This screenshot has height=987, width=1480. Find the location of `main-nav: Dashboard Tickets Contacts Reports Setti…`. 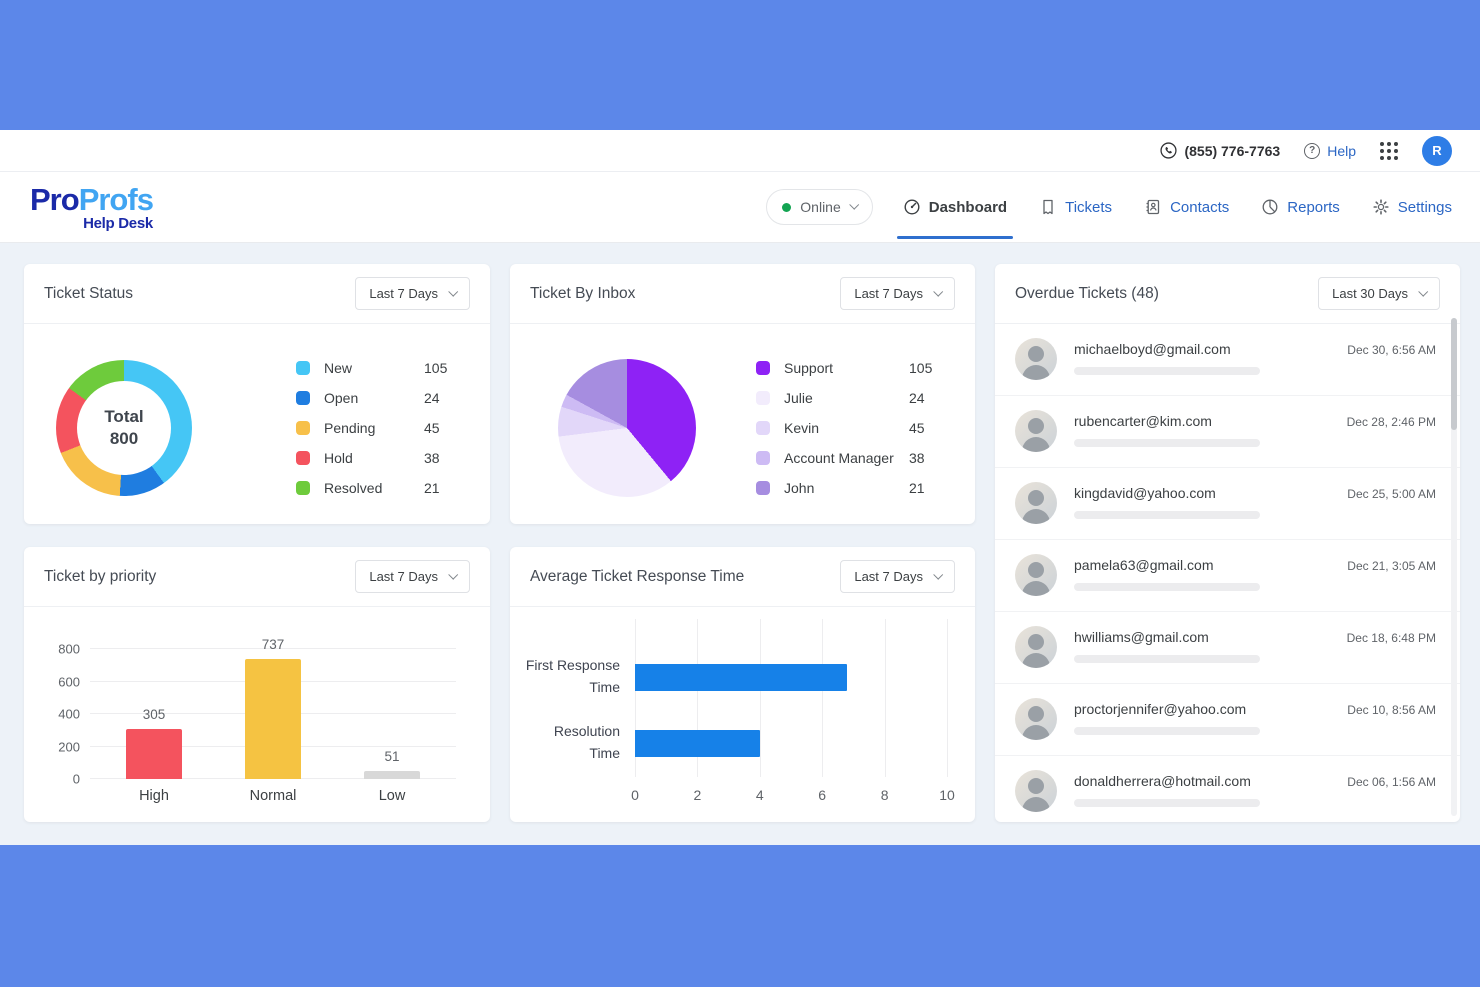

main-nav: Dashboard Tickets Contacts Reports Setti… is located at coordinates (1174, 218).